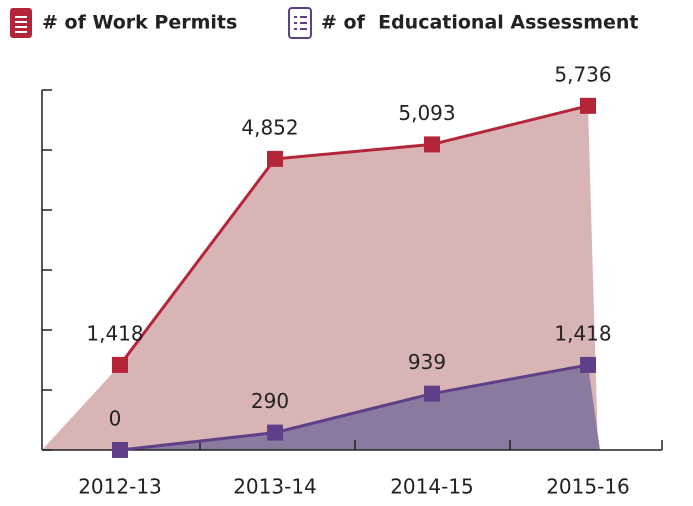 The image size is (693, 506). What do you see at coordinates (275, 487) in the screenshot?
I see `x-tick-label: 2013-14` at bounding box center [275, 487].